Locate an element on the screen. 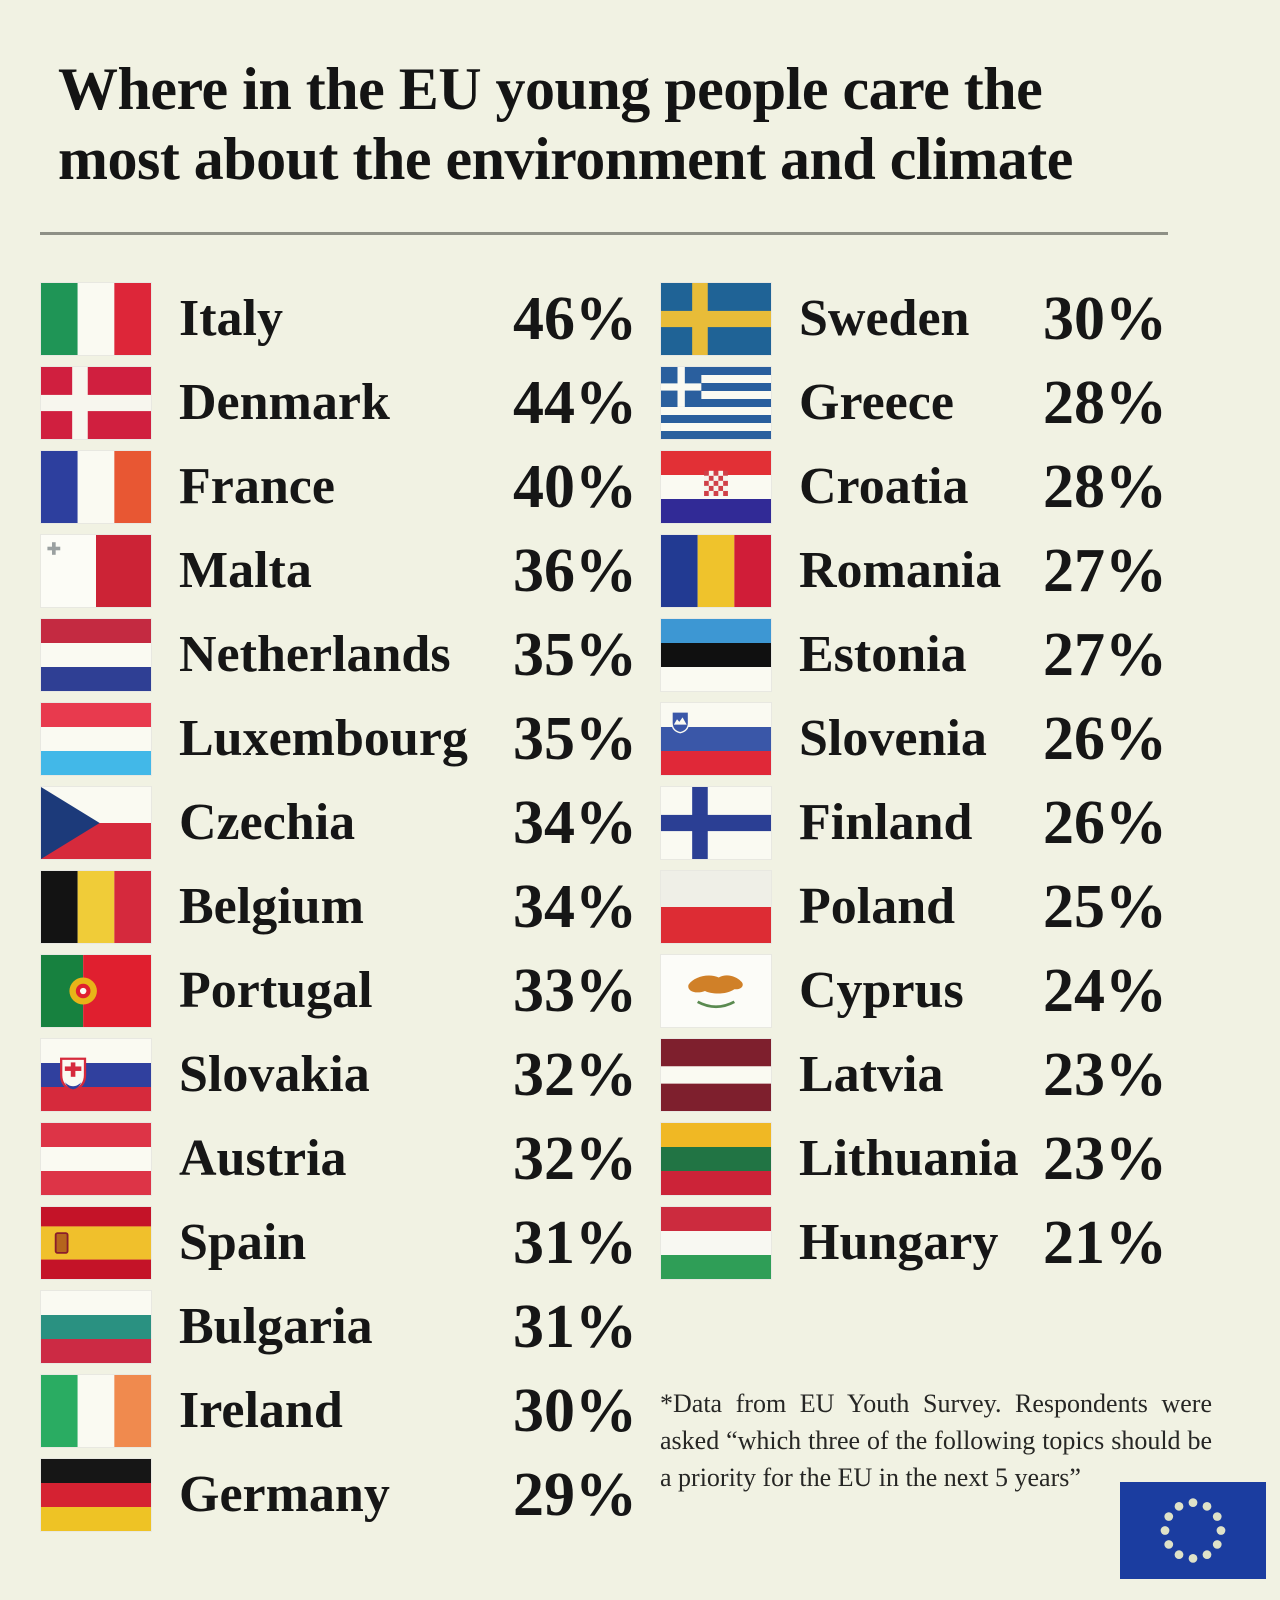 Image resolution: width=1280 pixels, height=1600 pixels. country-name: Estonia is located at coordinates (883, 655).